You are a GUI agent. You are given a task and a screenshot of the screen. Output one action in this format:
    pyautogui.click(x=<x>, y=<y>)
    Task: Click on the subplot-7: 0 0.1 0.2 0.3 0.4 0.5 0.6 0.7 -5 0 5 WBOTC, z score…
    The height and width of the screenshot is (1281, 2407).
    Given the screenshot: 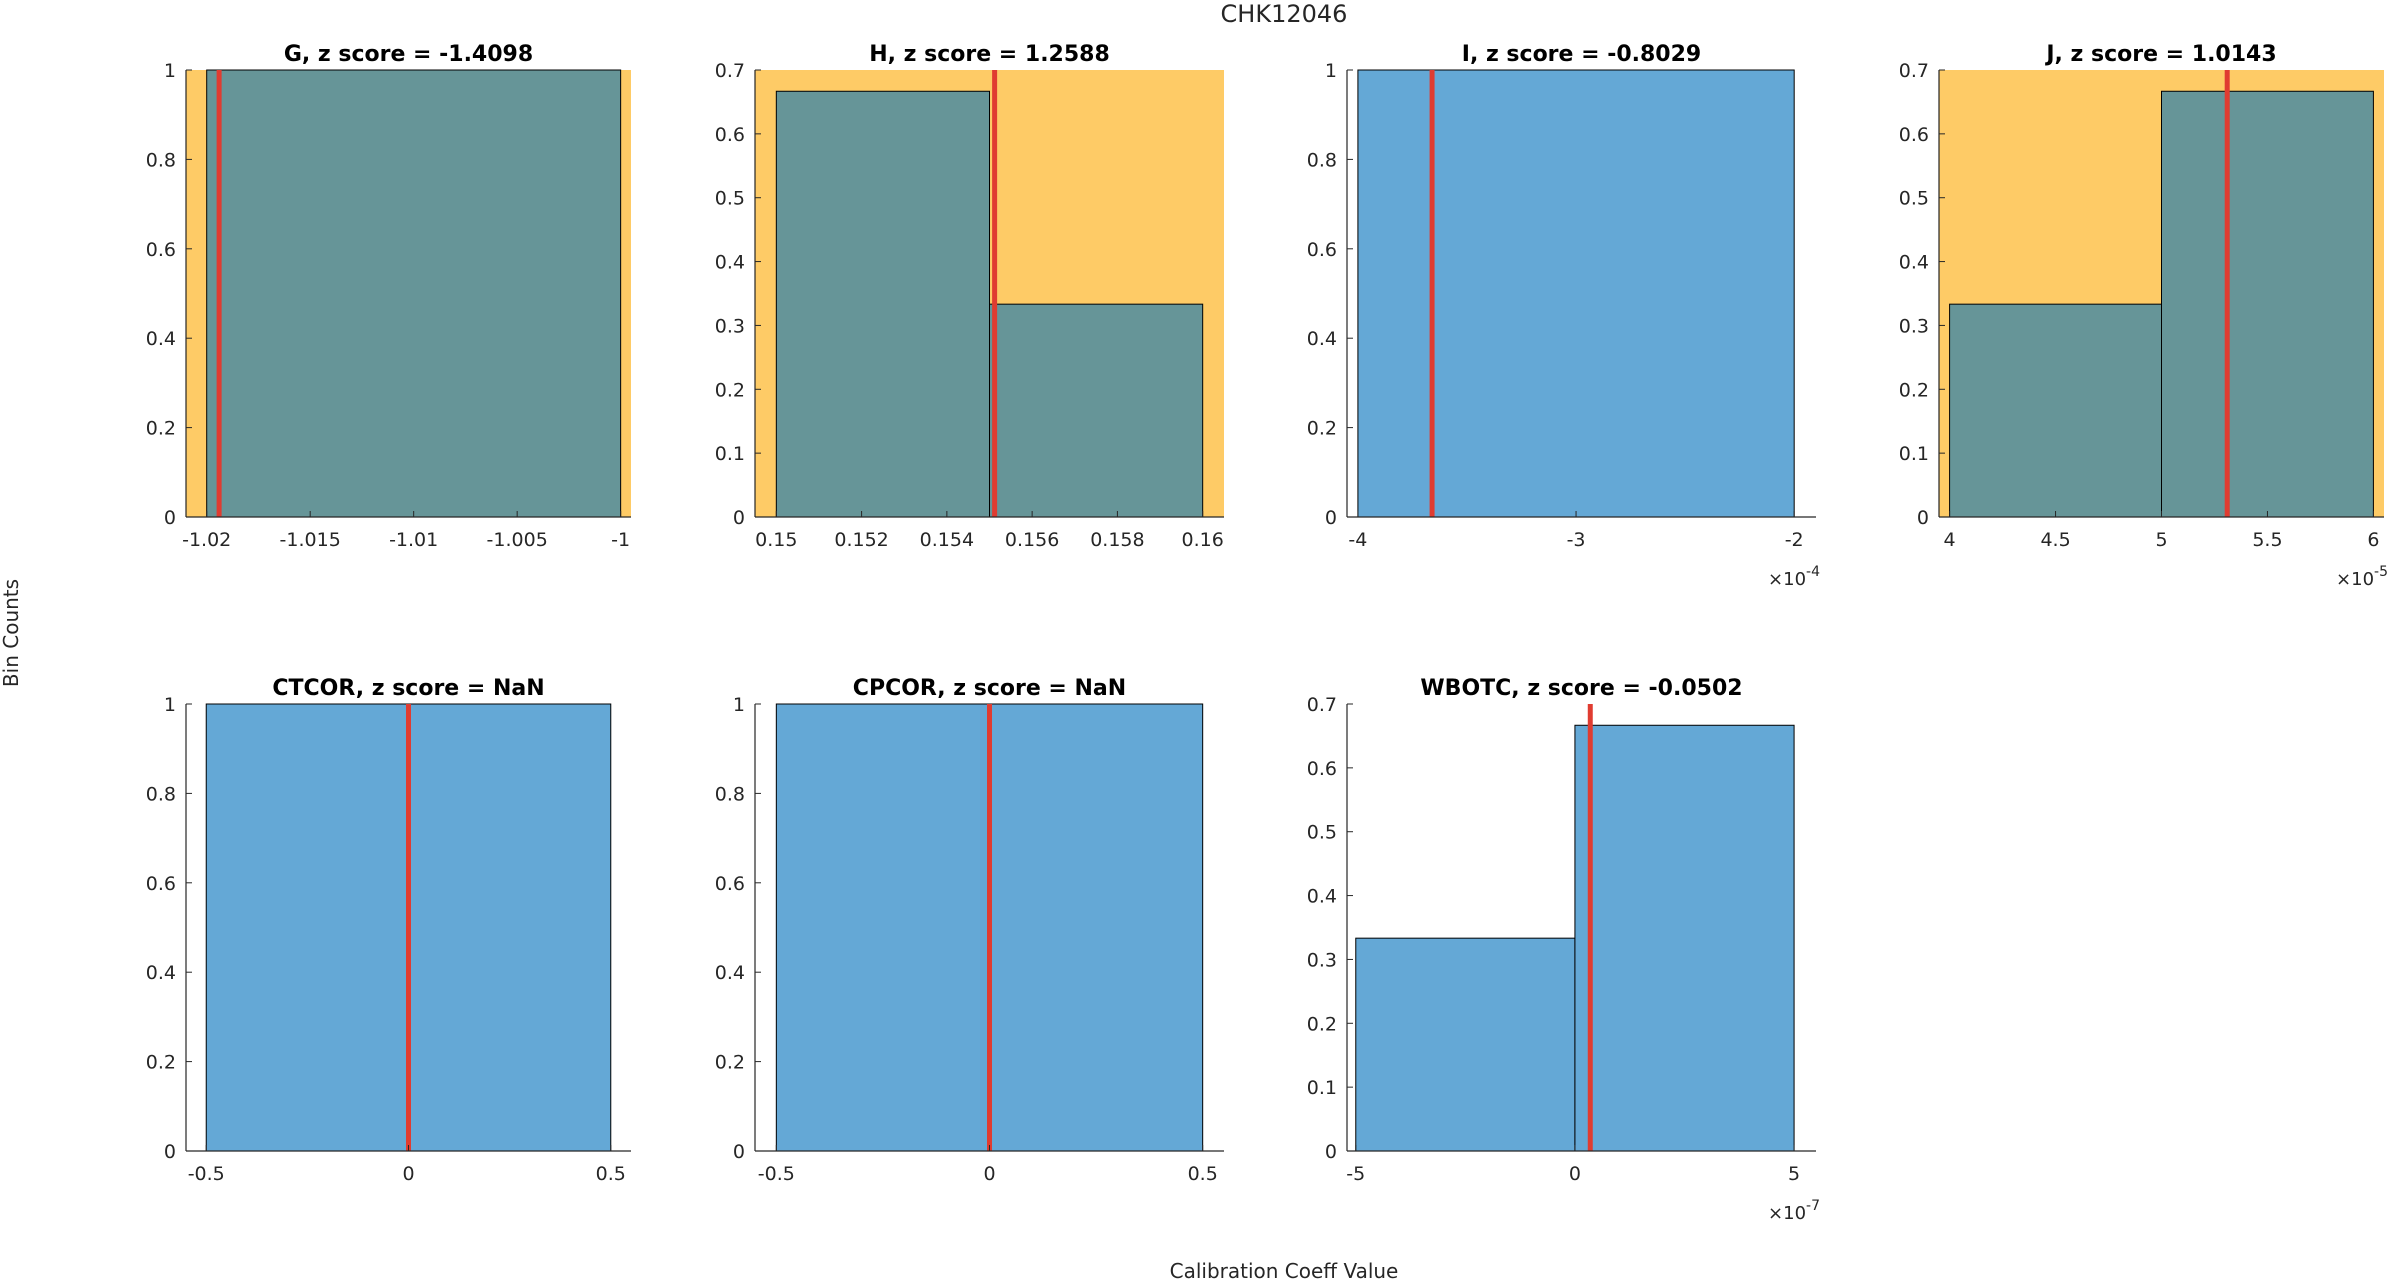 What is the action you would take?
    pyautogui.click(x=1563, y=950)
    